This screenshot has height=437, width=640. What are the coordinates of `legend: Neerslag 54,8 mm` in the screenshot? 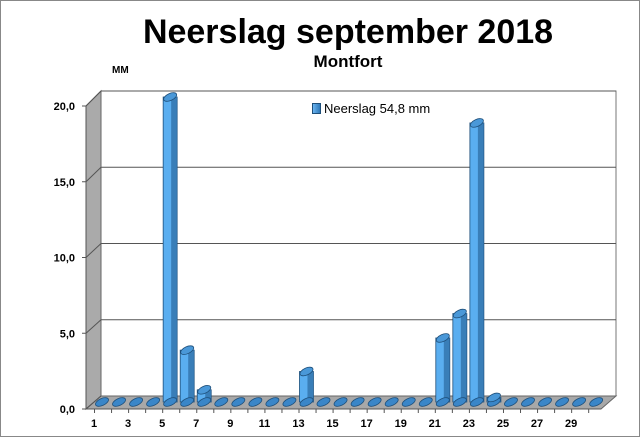 It's located at (371, 108).